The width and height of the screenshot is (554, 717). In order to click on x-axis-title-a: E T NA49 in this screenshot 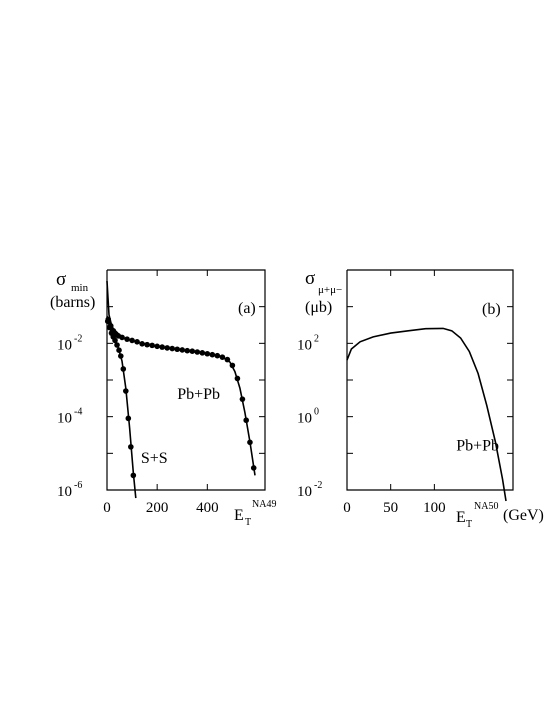, I will do `click(255, 513)`.